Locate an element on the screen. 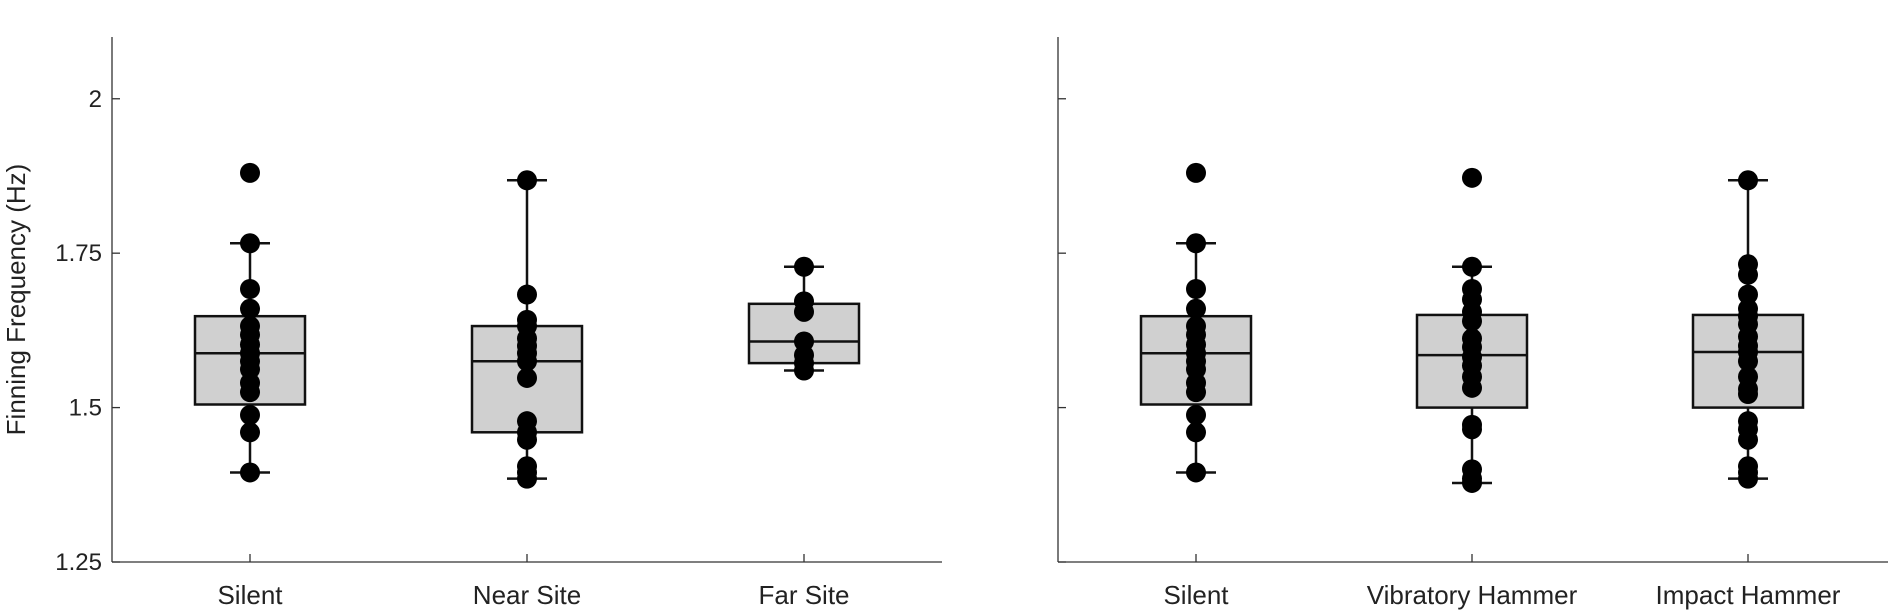 This screenshot has height=612, width=1890. x-tick-label: Far Site is located at coordinates (803, 595).